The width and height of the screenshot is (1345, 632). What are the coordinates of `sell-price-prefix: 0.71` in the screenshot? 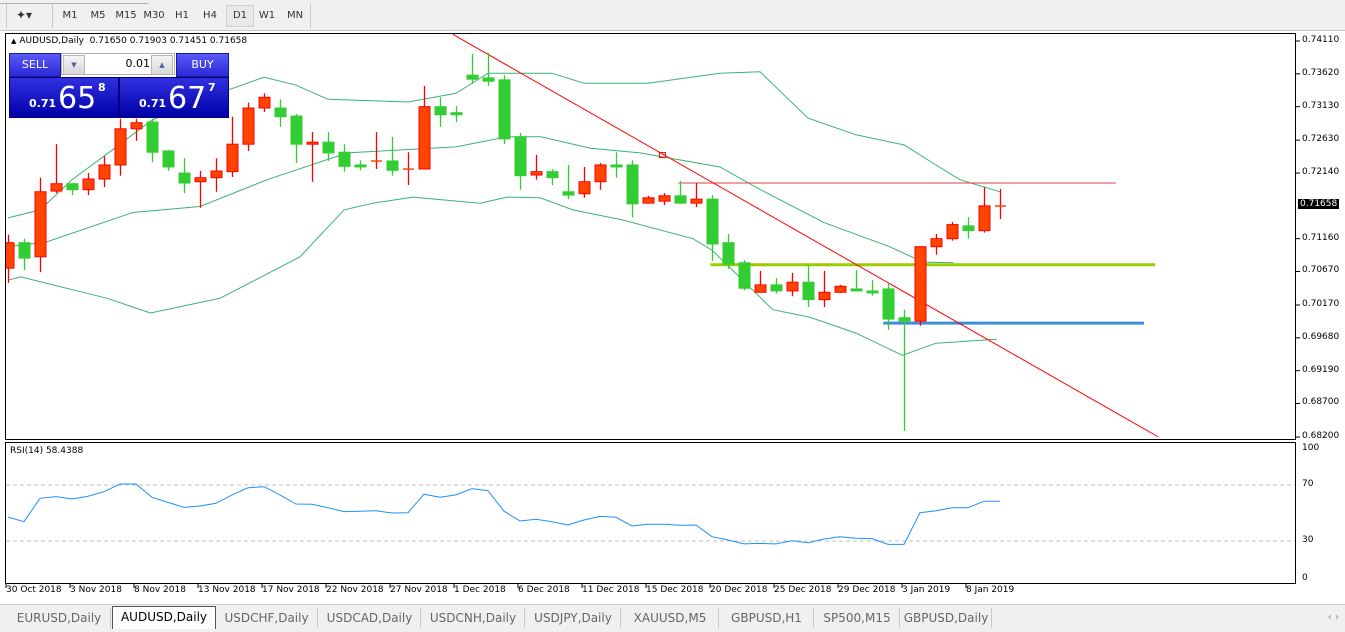 It's located at (43, 103).